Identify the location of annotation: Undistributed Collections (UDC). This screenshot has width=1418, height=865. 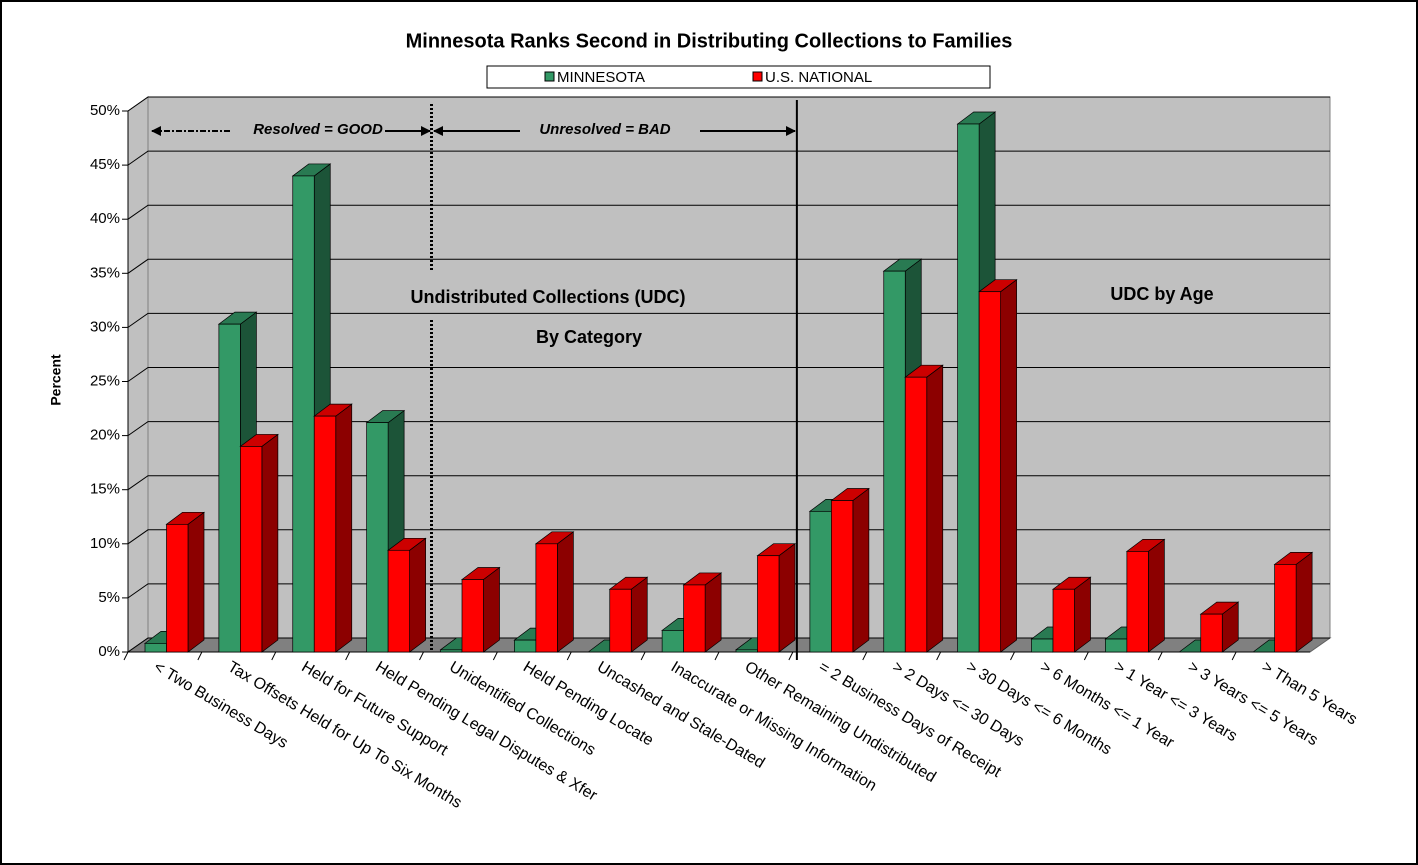
(548, 297).